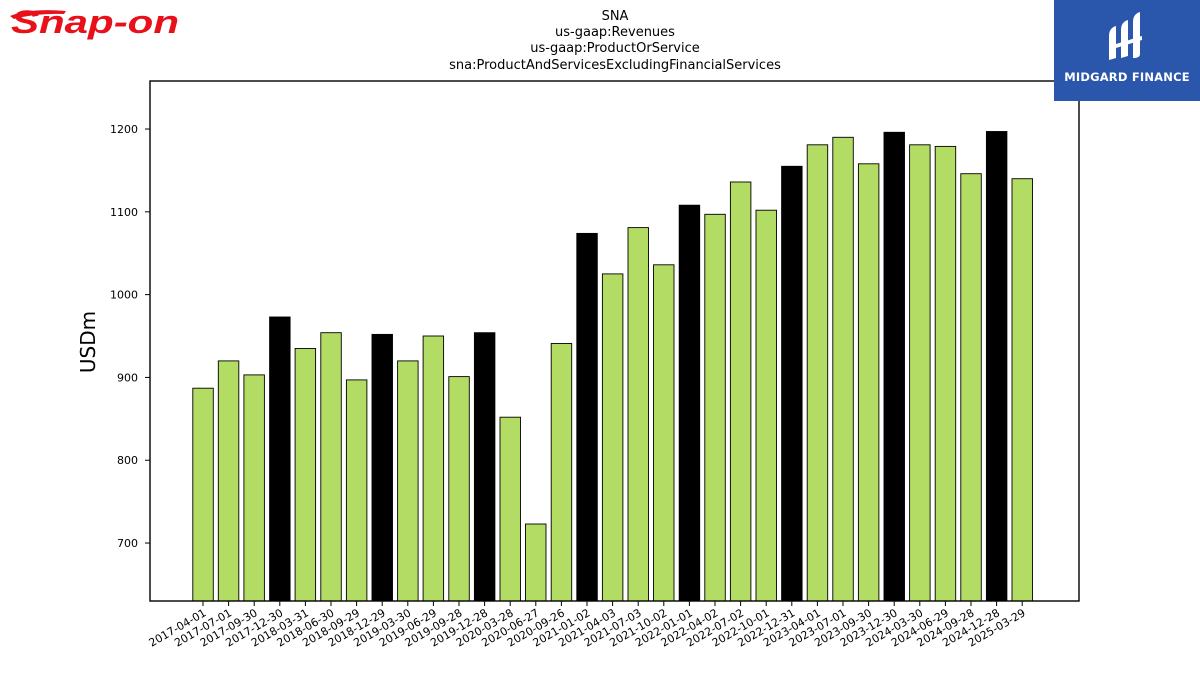 Image resolution: width=1200 pixels, height=675 pixels. What do you see at coordinates (1127, 77) in the screenshot?
I see `midgard-finance-text: MIDGARD FINANCE` at bounding box center [1127, 77].